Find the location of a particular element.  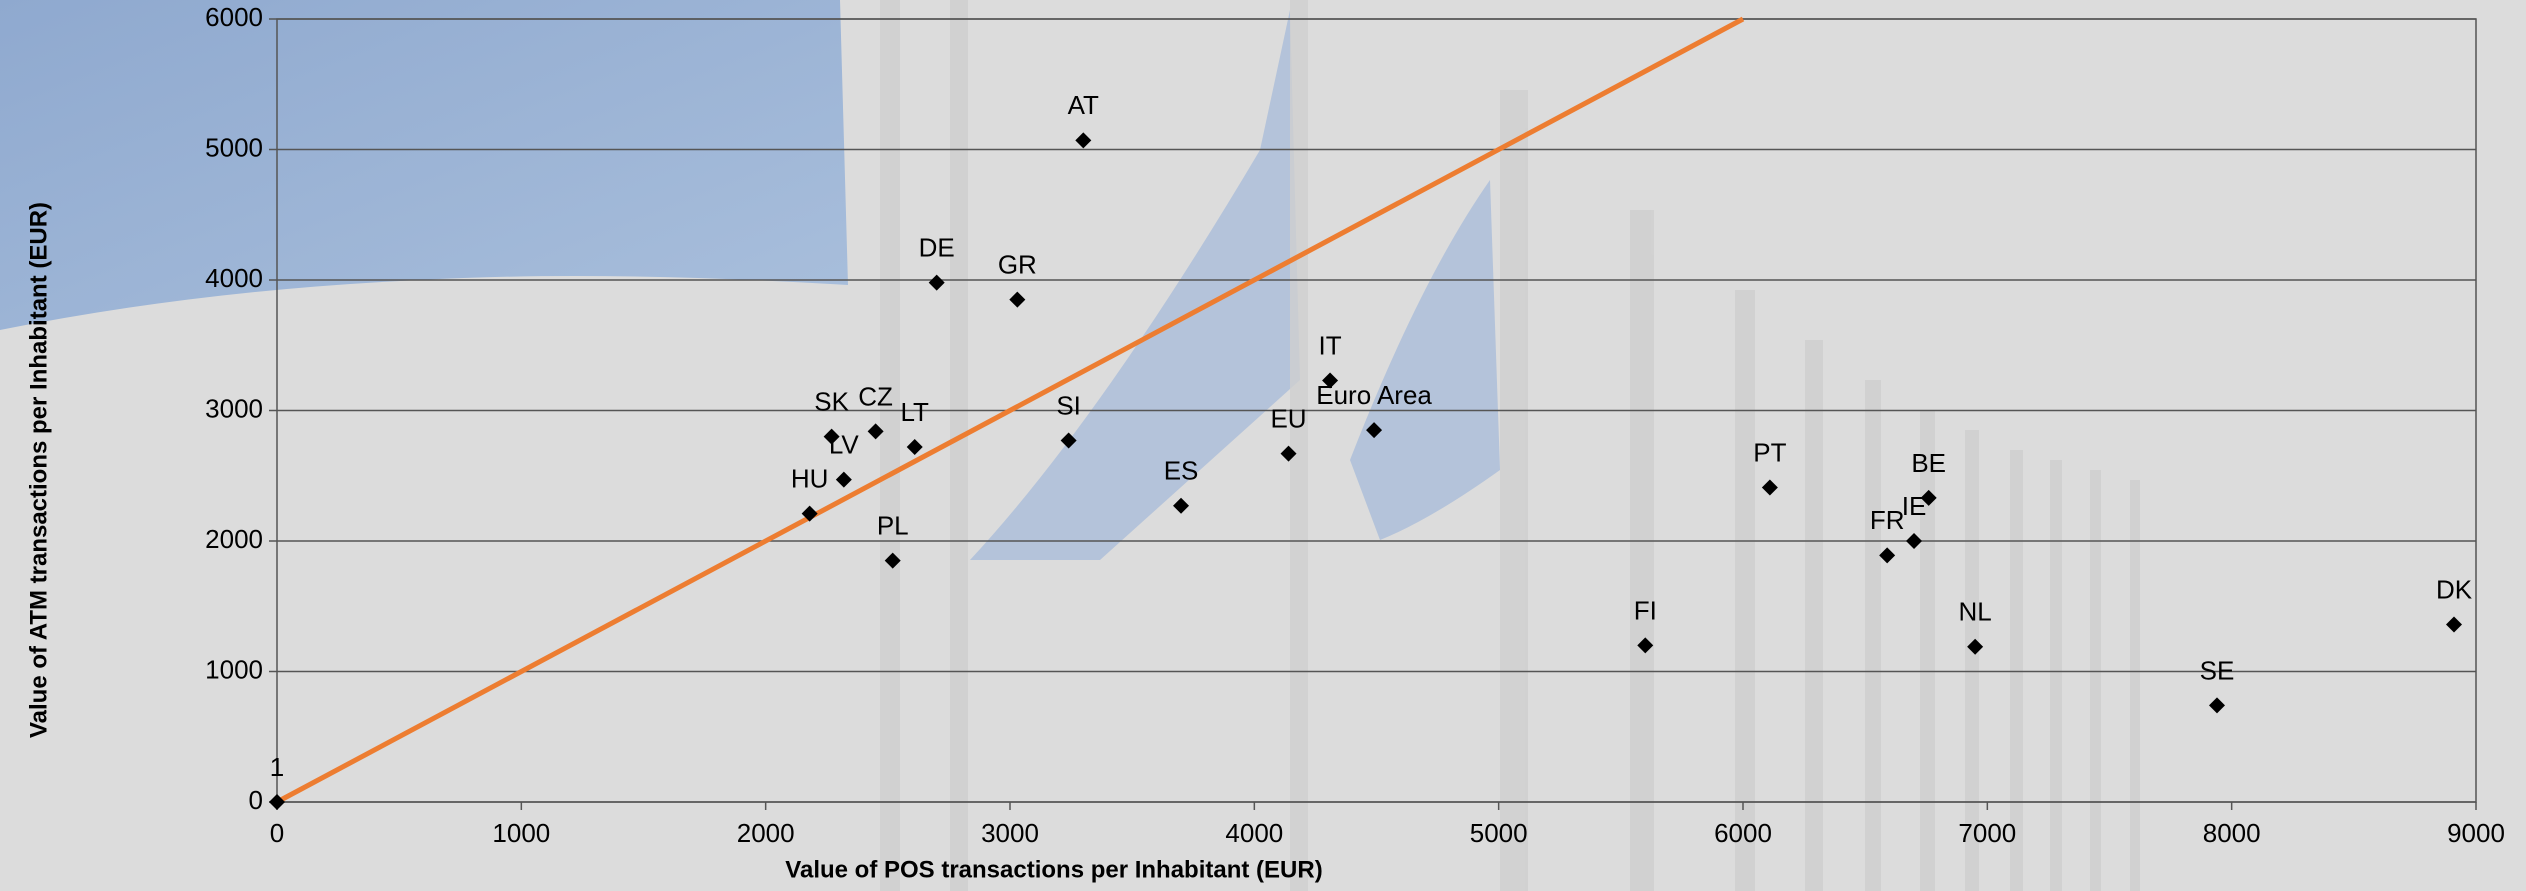

data-label: NL is located at coordinates (1974, 612).